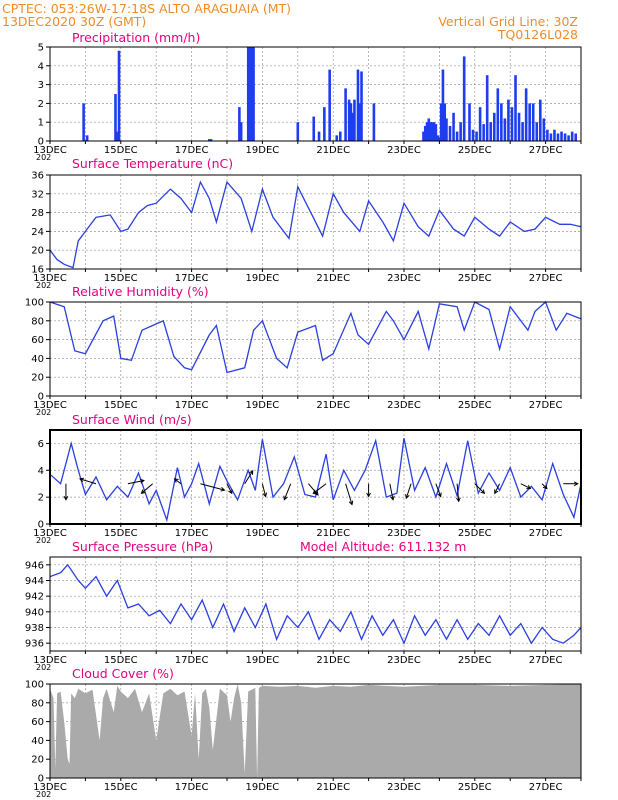 The image size is (618, 800). I want to click on xtick-label: 19DEC, so click(263, 150).